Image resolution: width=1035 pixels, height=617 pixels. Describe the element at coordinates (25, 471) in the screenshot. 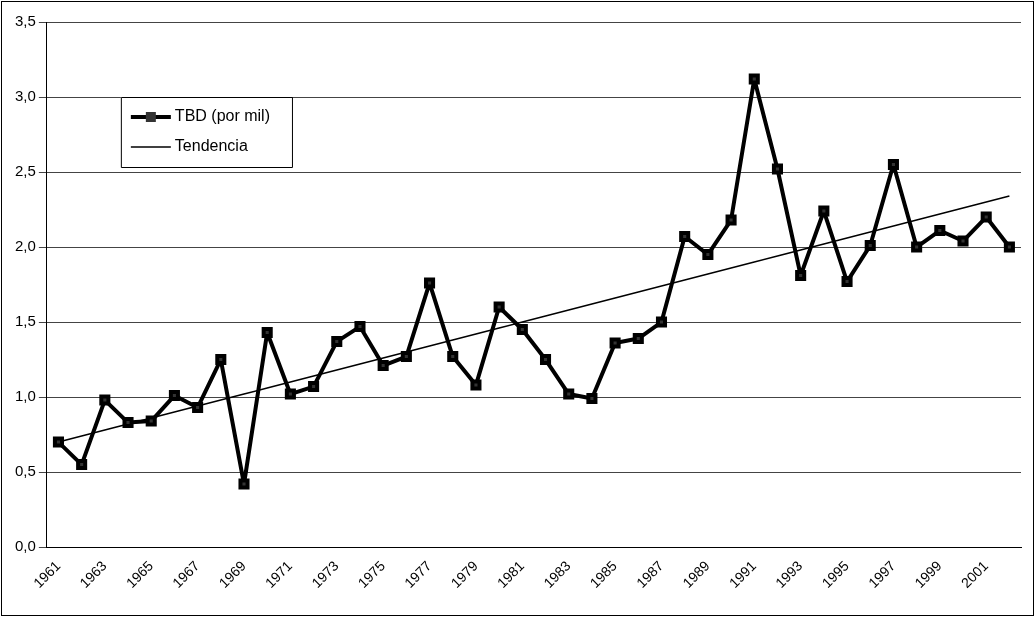

I see `y-tick-label: 0,5` at that location.